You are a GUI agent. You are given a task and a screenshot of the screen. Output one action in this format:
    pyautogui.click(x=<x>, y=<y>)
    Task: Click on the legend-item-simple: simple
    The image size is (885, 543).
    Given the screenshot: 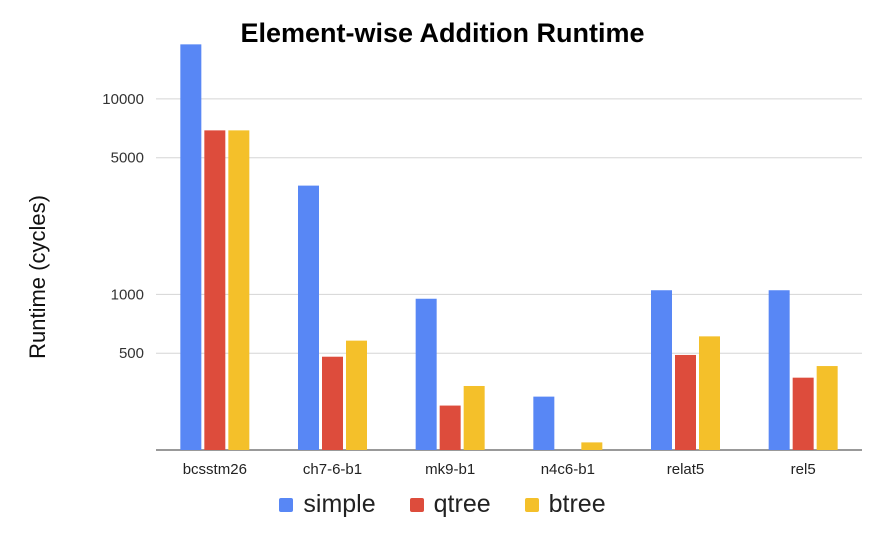 What is the action you would take?
    pyautogui.click(x=327, y=504)
    